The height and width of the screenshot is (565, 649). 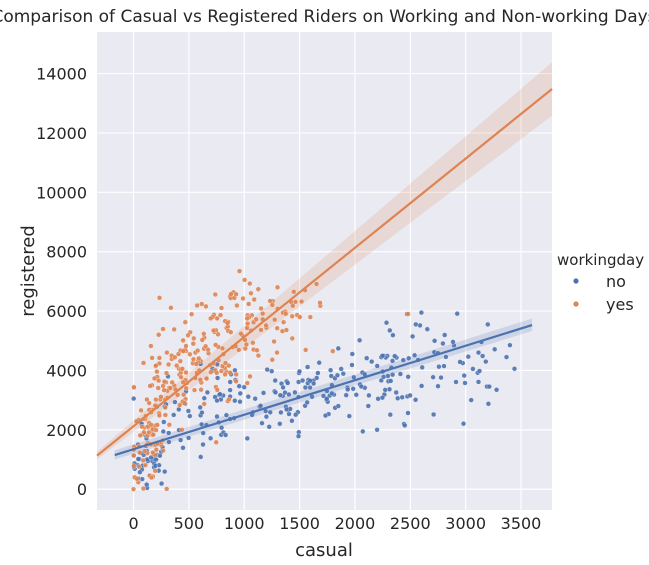 What do you see at coordinates (66, 252) in the screenshot?
I see `y-tick-label: 8000` at bounding box center [66, 252].